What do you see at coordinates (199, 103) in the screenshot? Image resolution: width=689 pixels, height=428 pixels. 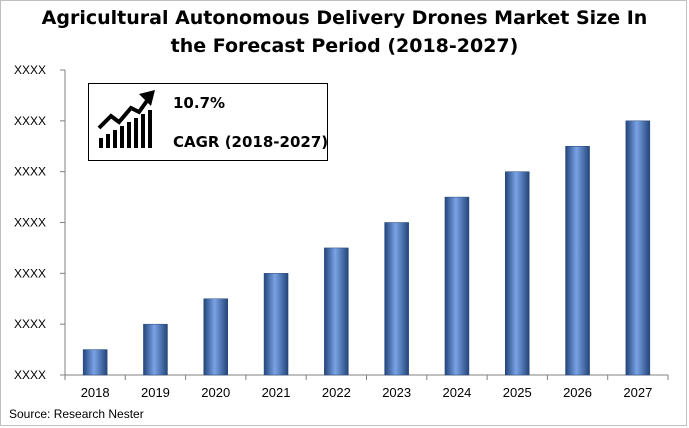 I see `cagr-value: 10.7%` at bounding box center [199, 103].